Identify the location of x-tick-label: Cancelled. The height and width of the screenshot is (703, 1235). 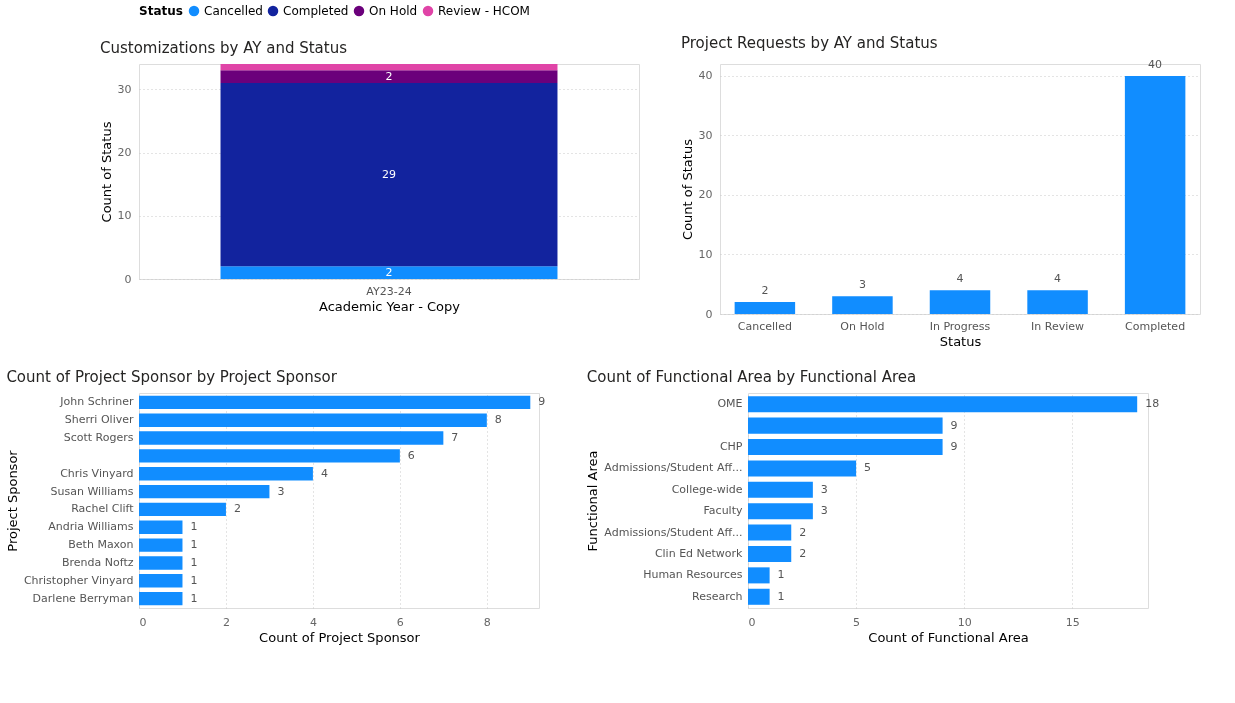
(764, 326).